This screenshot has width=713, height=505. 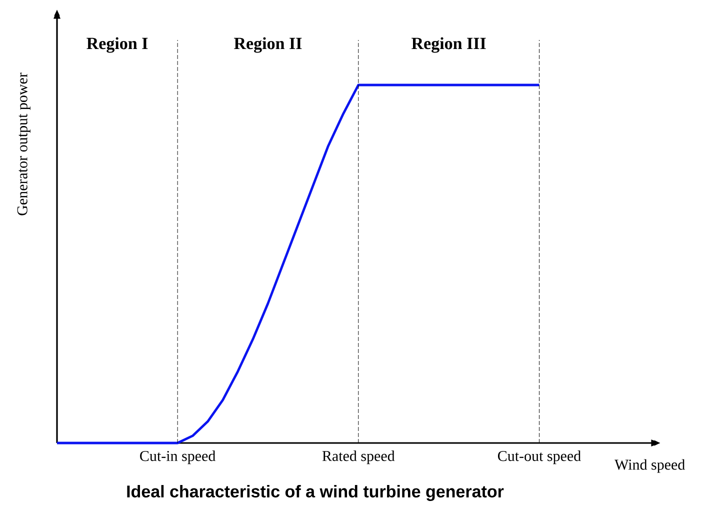 I want to click on x-tick-label: Rated speed, so click(x=358, y=457).